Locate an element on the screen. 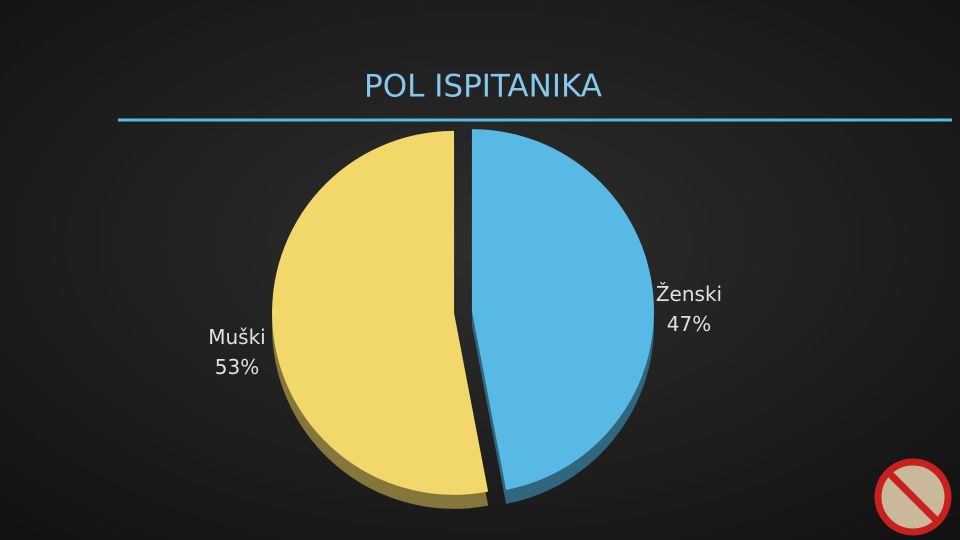  slice-value-label: 47% is located at coordinates (689, 324).